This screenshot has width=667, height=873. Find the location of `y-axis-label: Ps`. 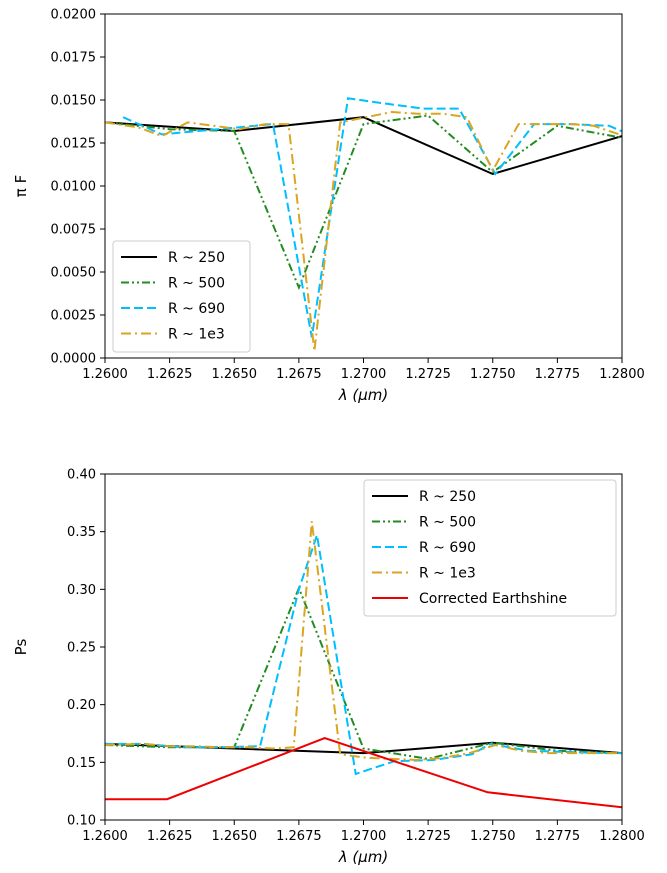

y-axis-label: Ps is located at coordinates (21, 647).